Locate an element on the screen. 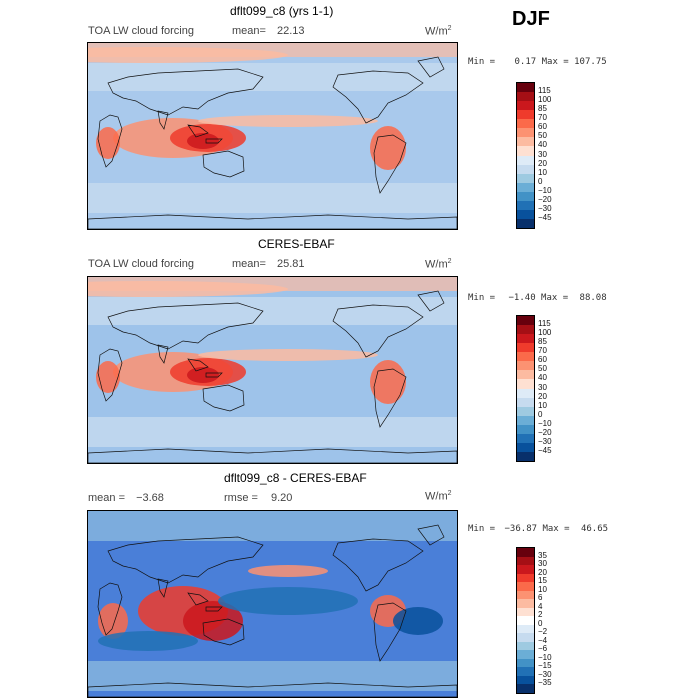 The width and height of the screenshot is (700, 700). colorbar-tick-label: 20 is located at coordinates (542, 572).